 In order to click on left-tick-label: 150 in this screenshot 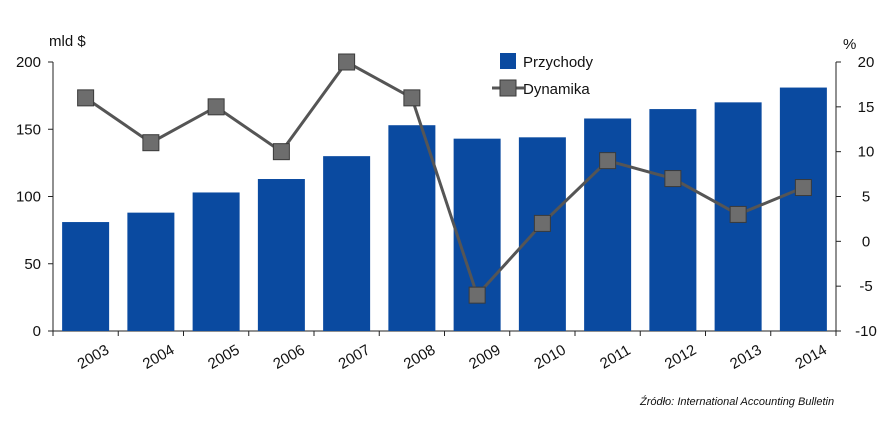, I will do `click(28, 129)`.